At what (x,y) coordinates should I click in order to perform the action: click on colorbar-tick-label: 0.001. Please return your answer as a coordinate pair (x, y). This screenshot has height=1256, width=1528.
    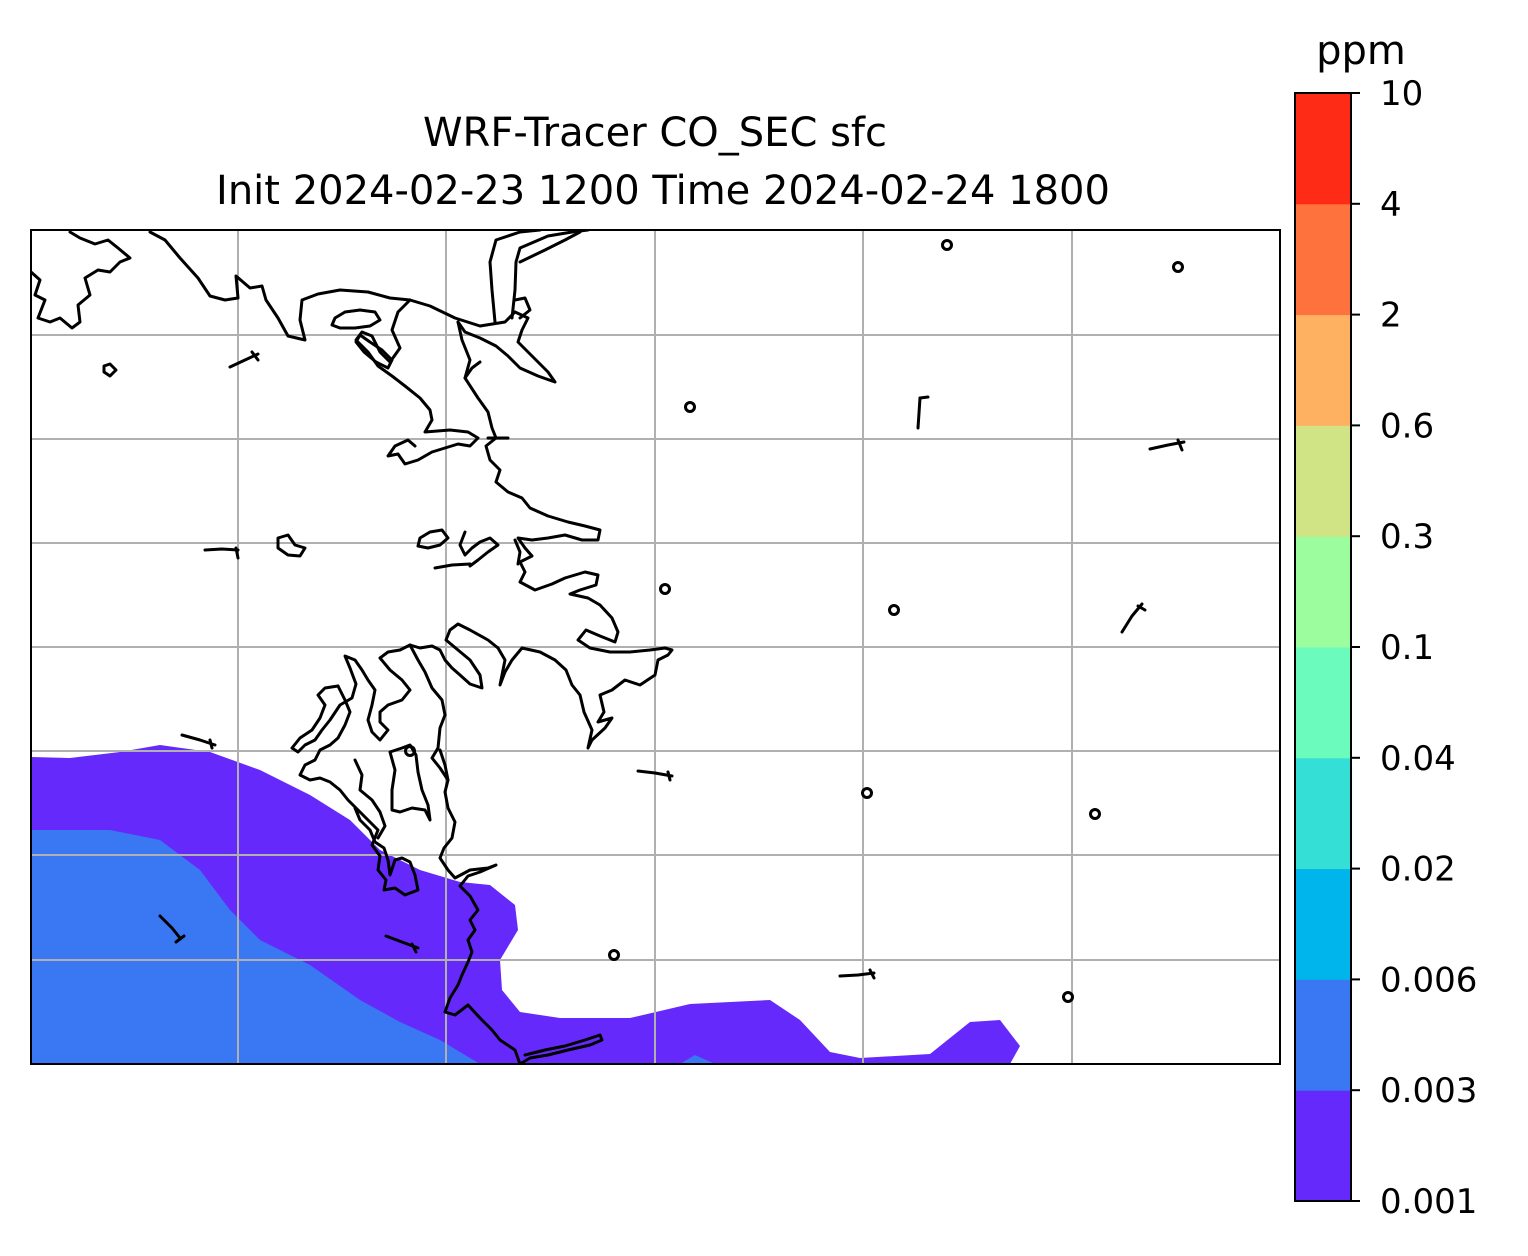
    Looking at the image, I should click on (1428, 1202).